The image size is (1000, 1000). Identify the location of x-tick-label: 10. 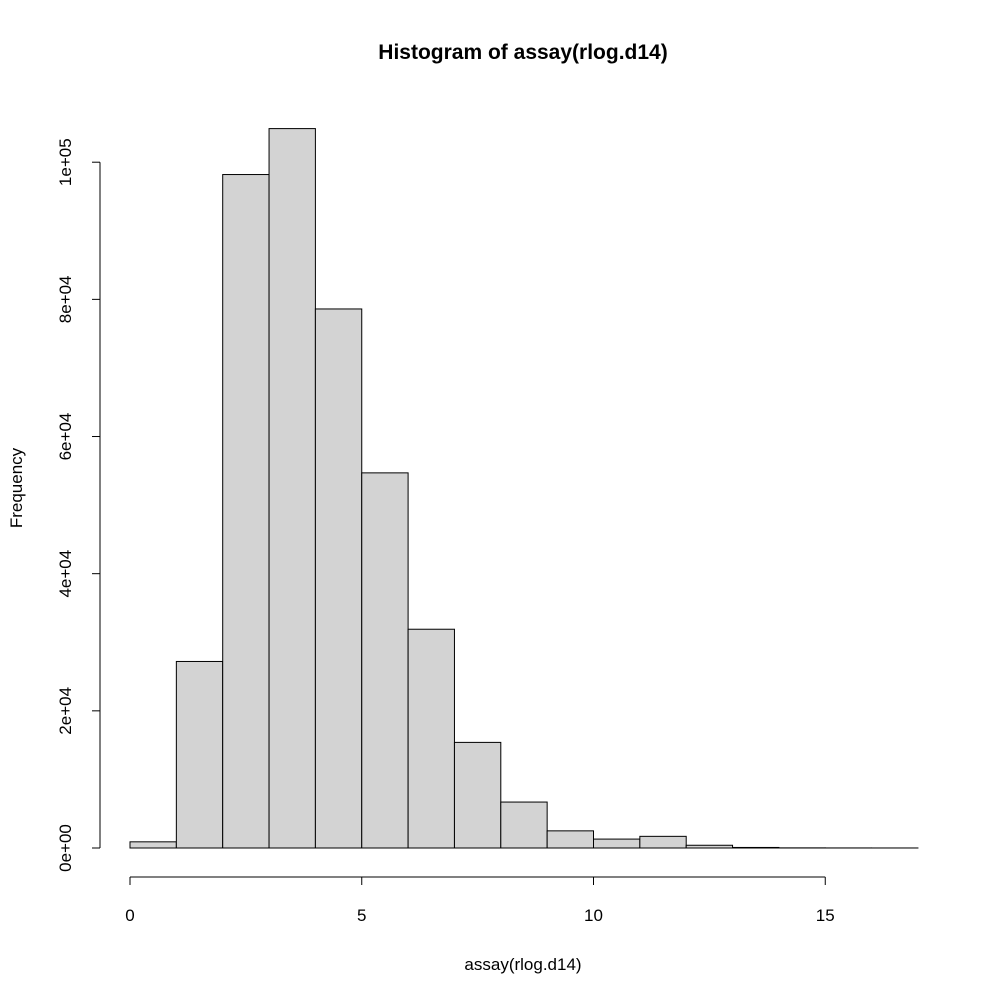
(593, 915).